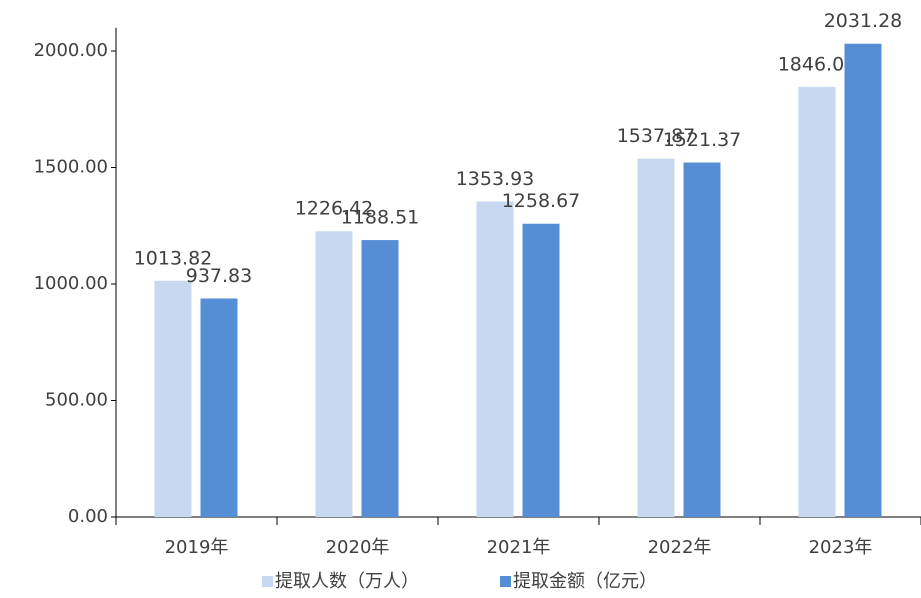 The height and width of the screenshot is (598, 921). What do you see at coordinates (219, 276) in the screenshot?
I see `data-label: 937.83` at bounding box center [219, 276].